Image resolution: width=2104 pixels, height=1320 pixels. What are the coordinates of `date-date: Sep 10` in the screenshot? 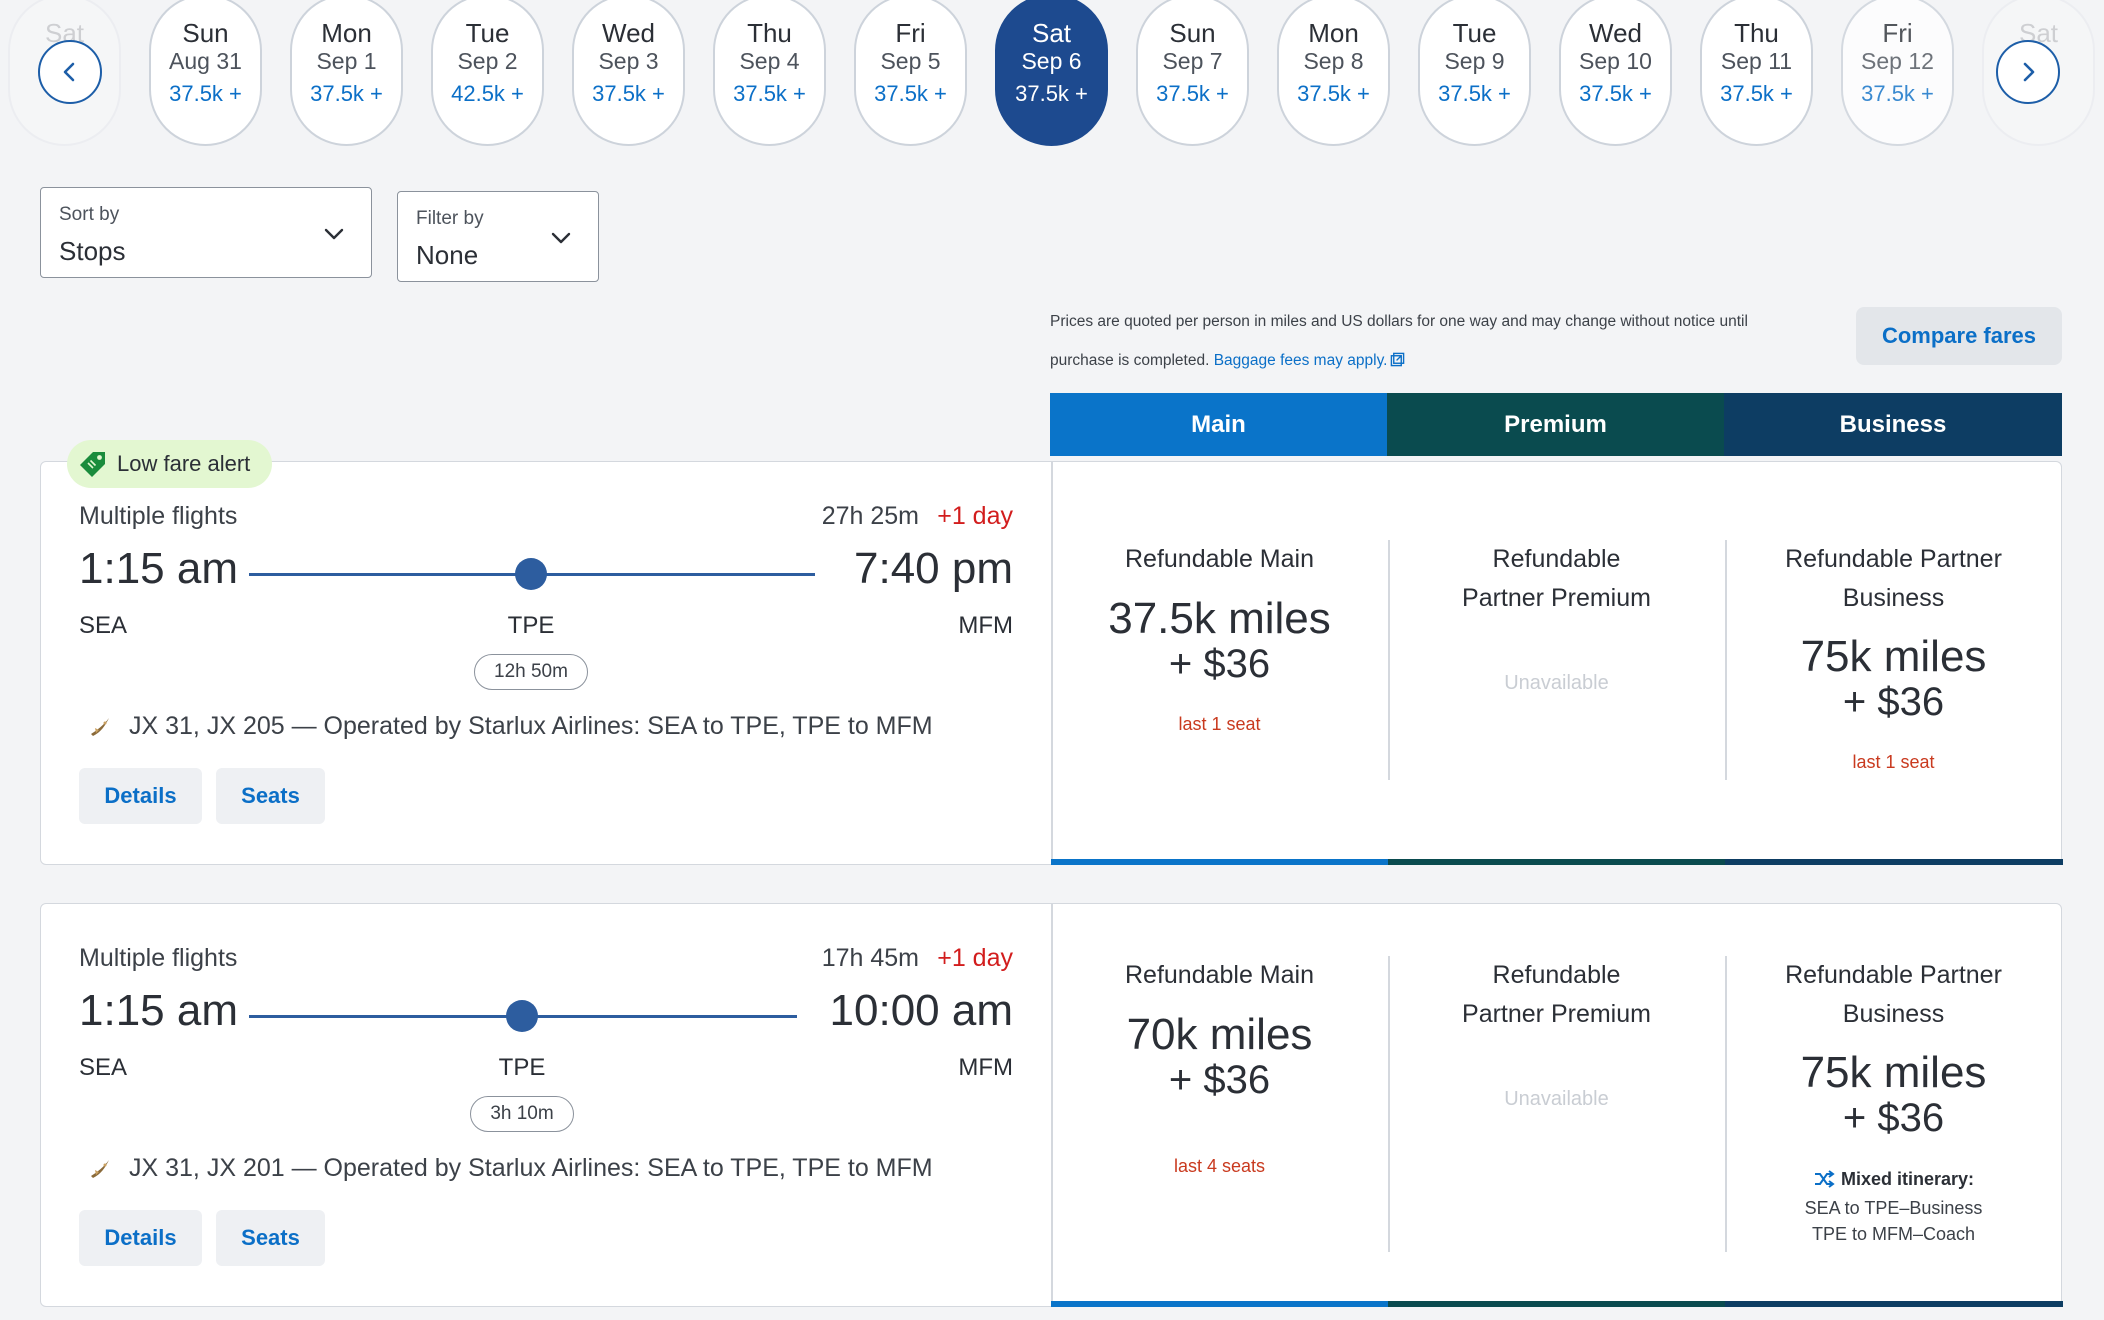 It's located at (1615, 61).